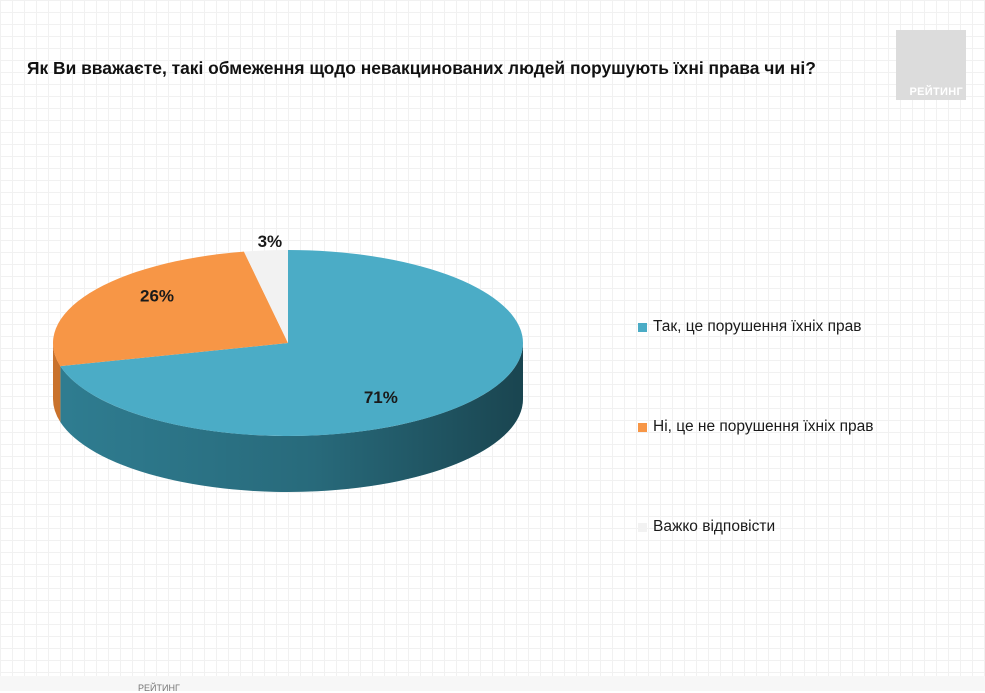 The height and width of the screenshot is (693, 985). I want to click on legend-item-tak: Так, це порушення їхніх прав, so click(750, 327).